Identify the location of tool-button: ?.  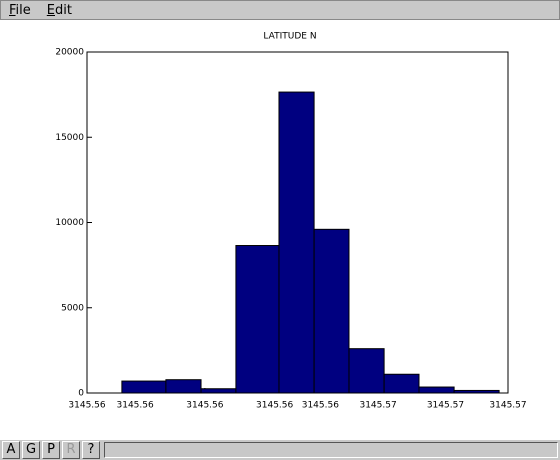
(91, 450).